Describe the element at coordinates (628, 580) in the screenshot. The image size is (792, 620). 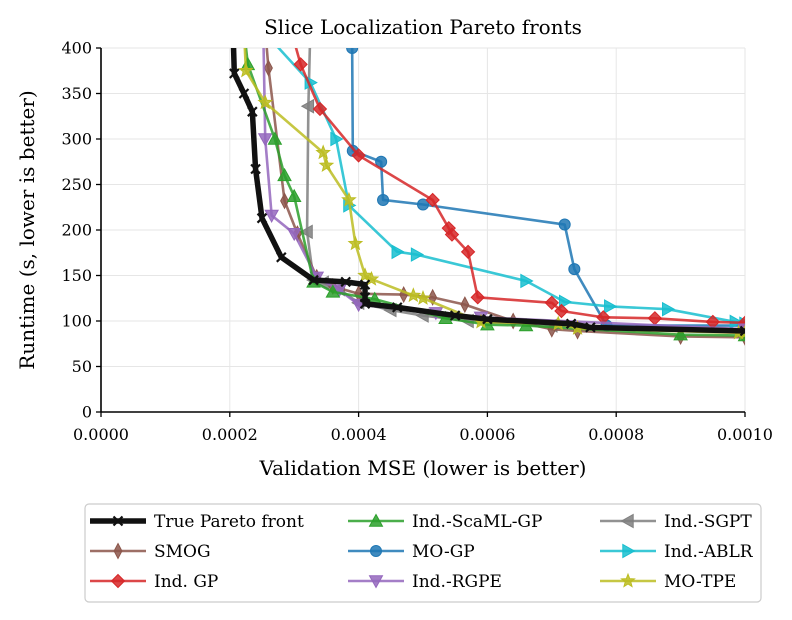
I see `legend-marker-mo-tpe` at that location.